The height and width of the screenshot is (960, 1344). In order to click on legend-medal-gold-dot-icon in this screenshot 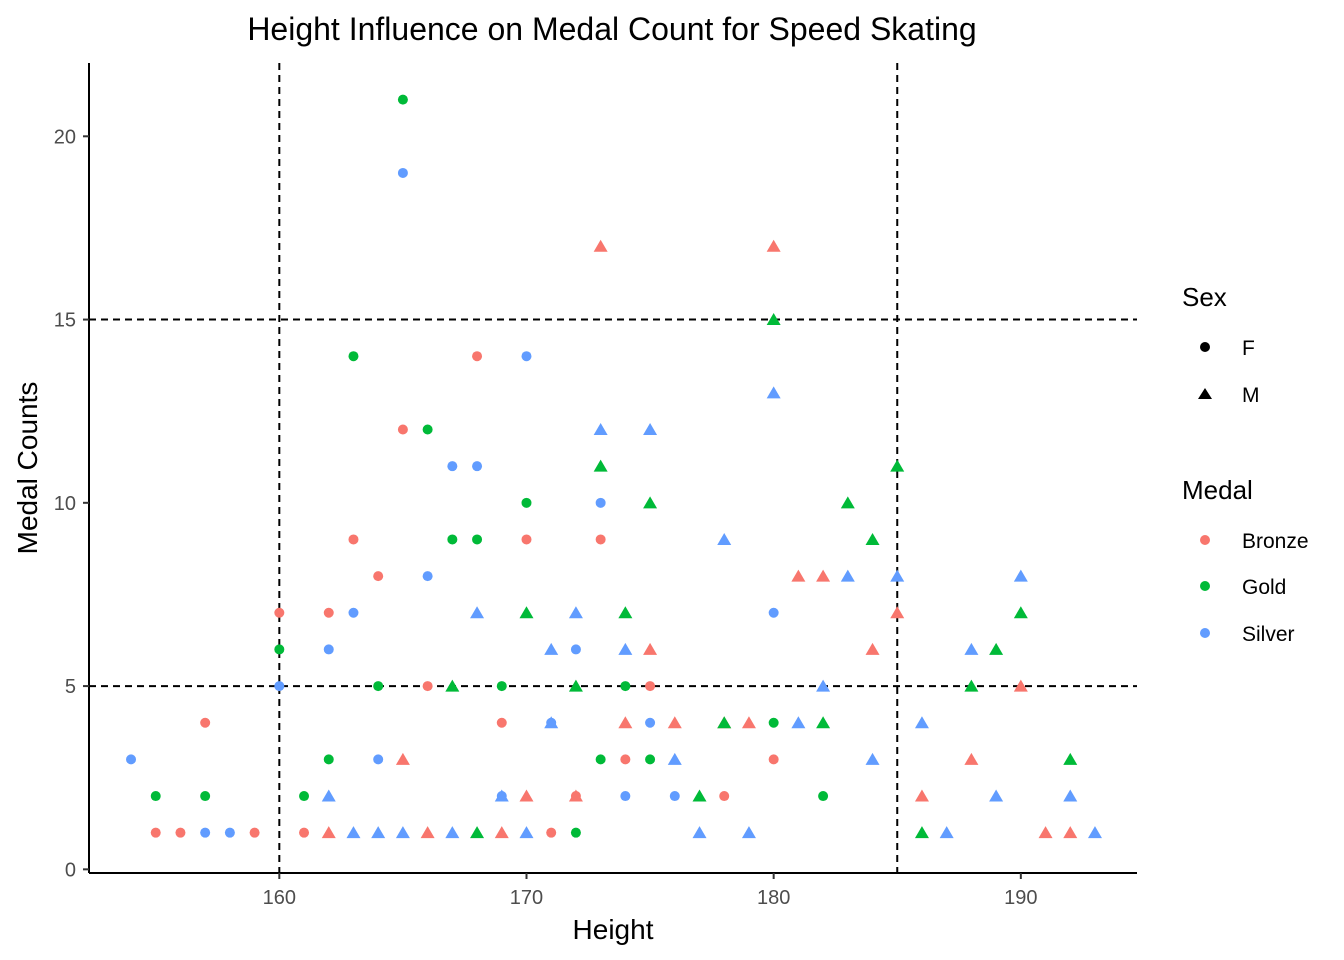, I will do `click(1205, 586)`.